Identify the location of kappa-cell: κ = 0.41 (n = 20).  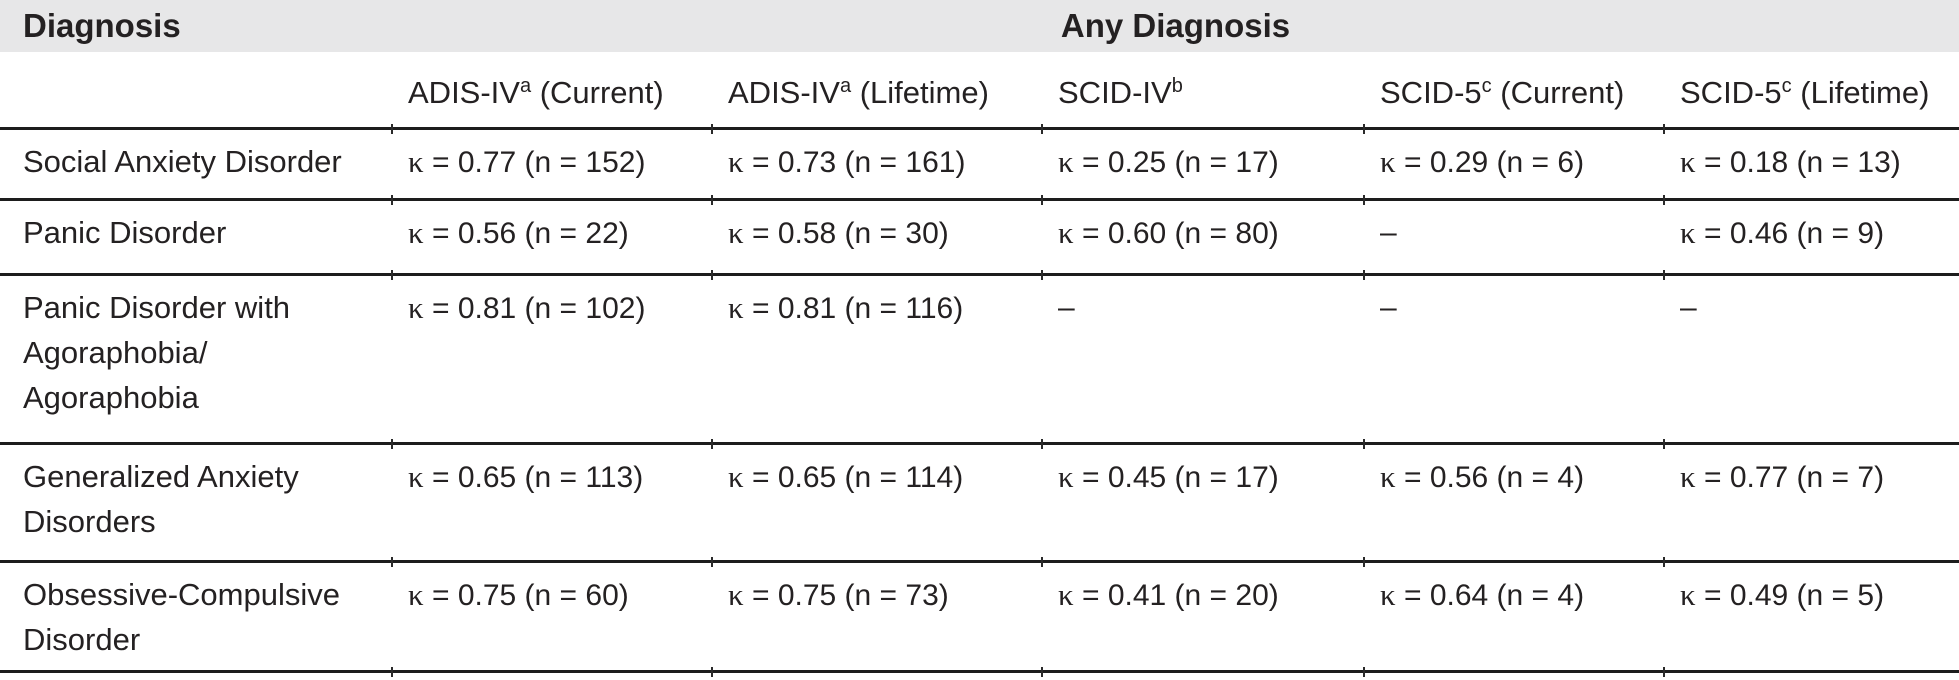
(1202, 620).